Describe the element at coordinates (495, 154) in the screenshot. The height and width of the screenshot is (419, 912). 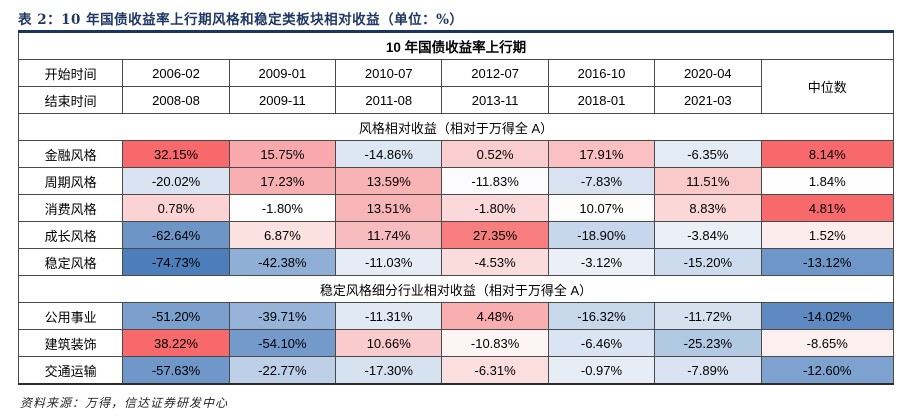
I see `value-cell: 0.52%` at that location.